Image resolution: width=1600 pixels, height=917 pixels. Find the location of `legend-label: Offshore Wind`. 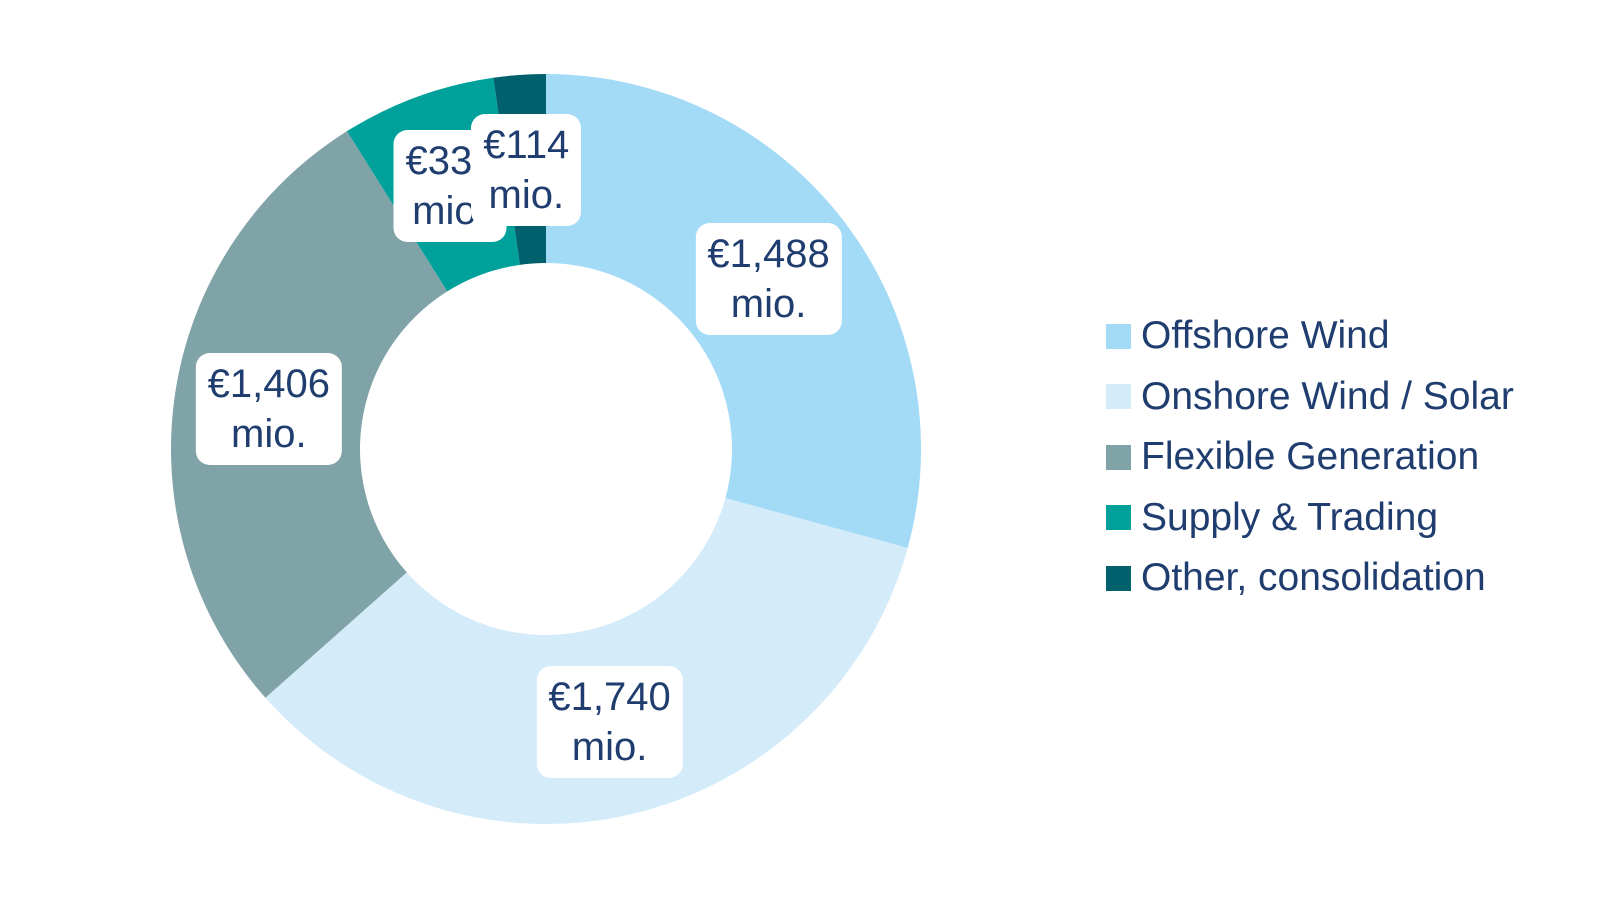

legend-label: Offshore Wind is located at coordinates (1265, 336).